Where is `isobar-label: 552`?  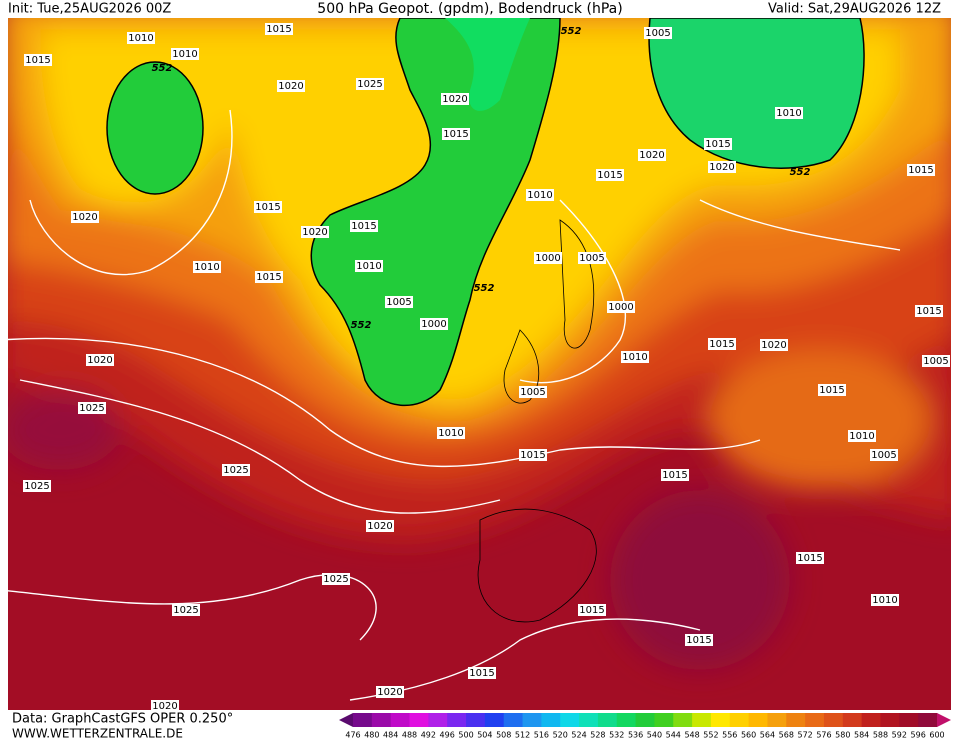 isobar-label: 552 is located at coordinates (800, 172).